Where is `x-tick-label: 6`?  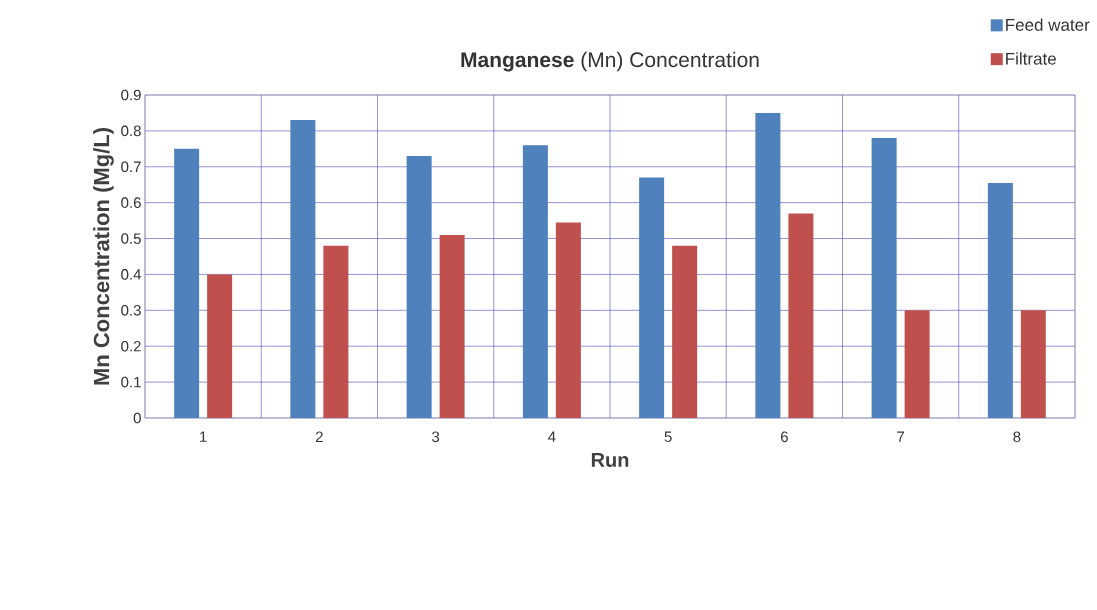 x-tick-label: 6 is located at coordinates (784, 437).